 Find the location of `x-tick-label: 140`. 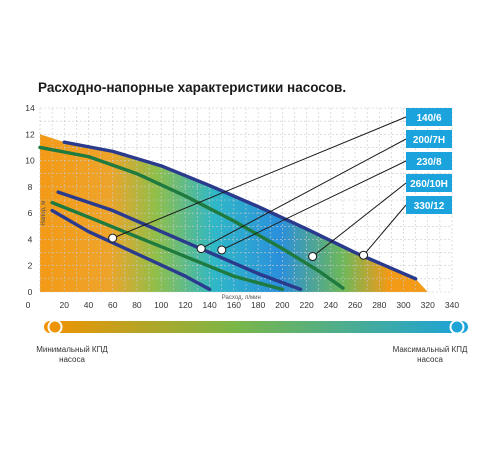

x-tick-label: 140 is located at coordinates (210, 305).